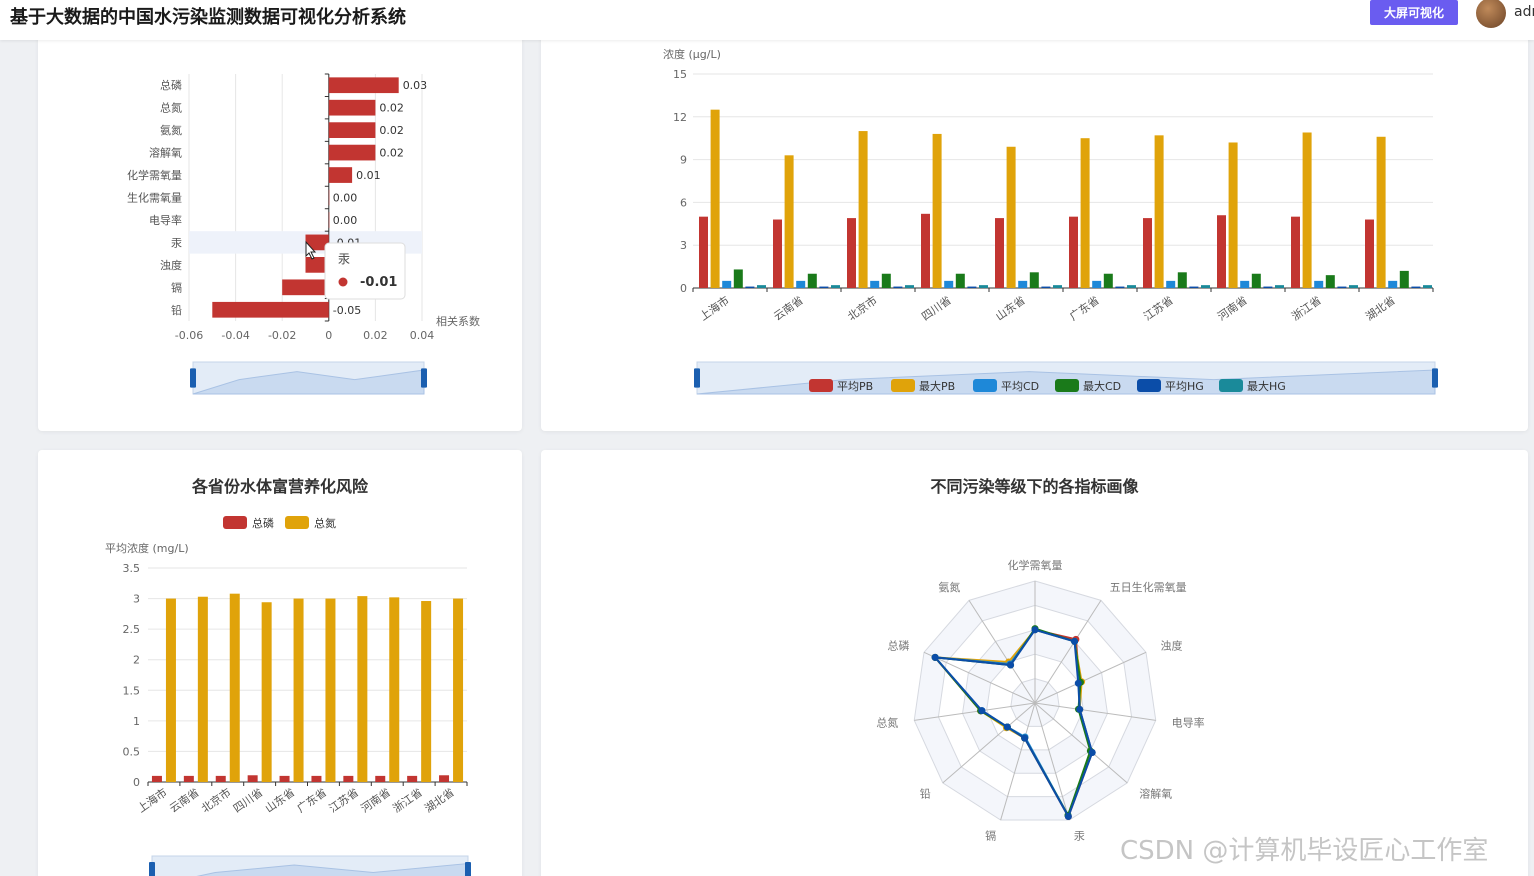 The width and height of the screenshot is (1534, 876). Describe the element at coordinates (1002, 652) in the screenshot. I see `radar-axis` at that location.